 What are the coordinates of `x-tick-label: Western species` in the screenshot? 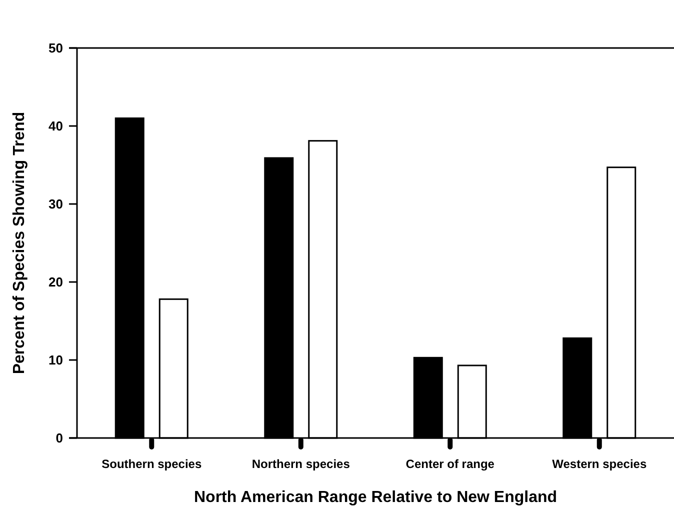 It's located at (599, 464).